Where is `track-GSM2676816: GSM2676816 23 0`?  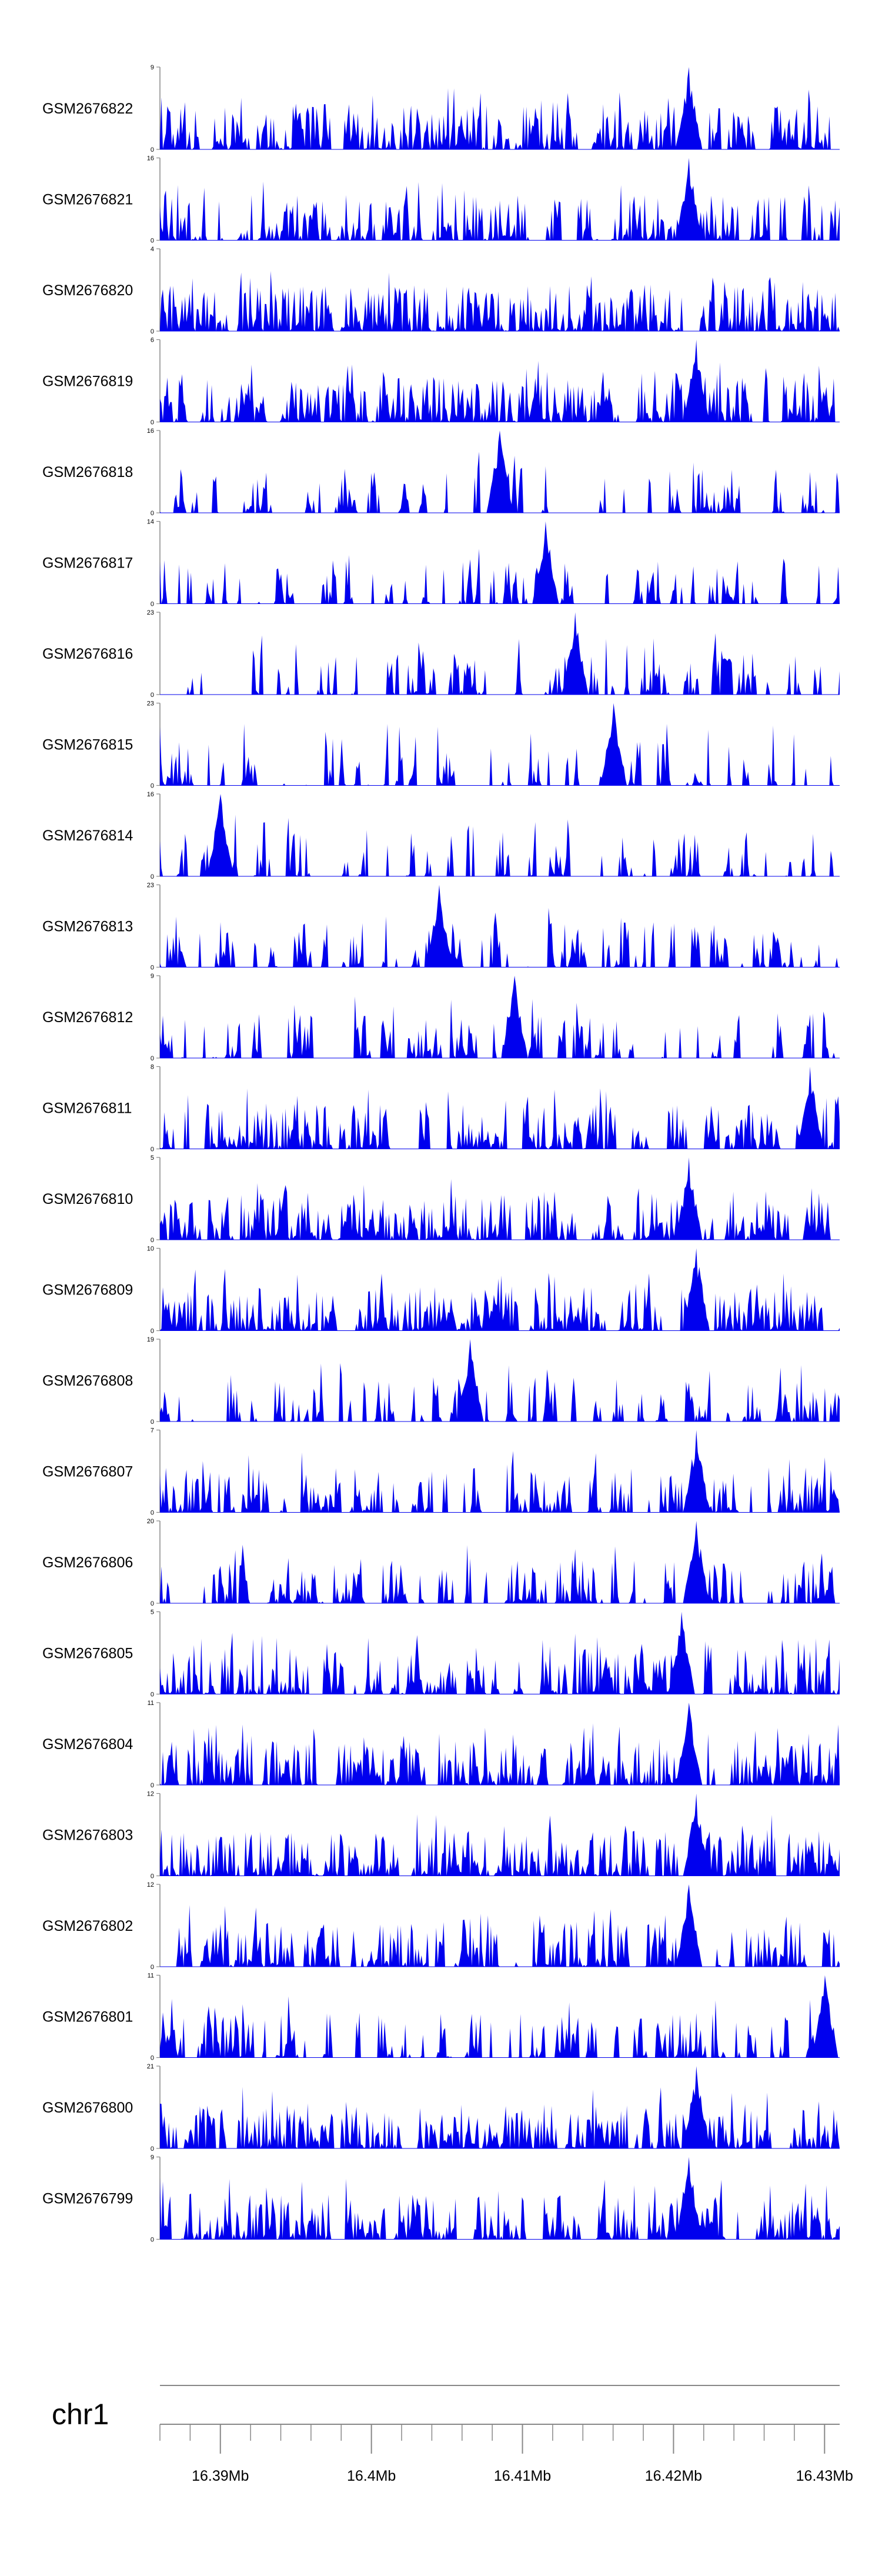
track-GSM2676816: GSM2676816 23 0 is located at coordinates (441, 654).